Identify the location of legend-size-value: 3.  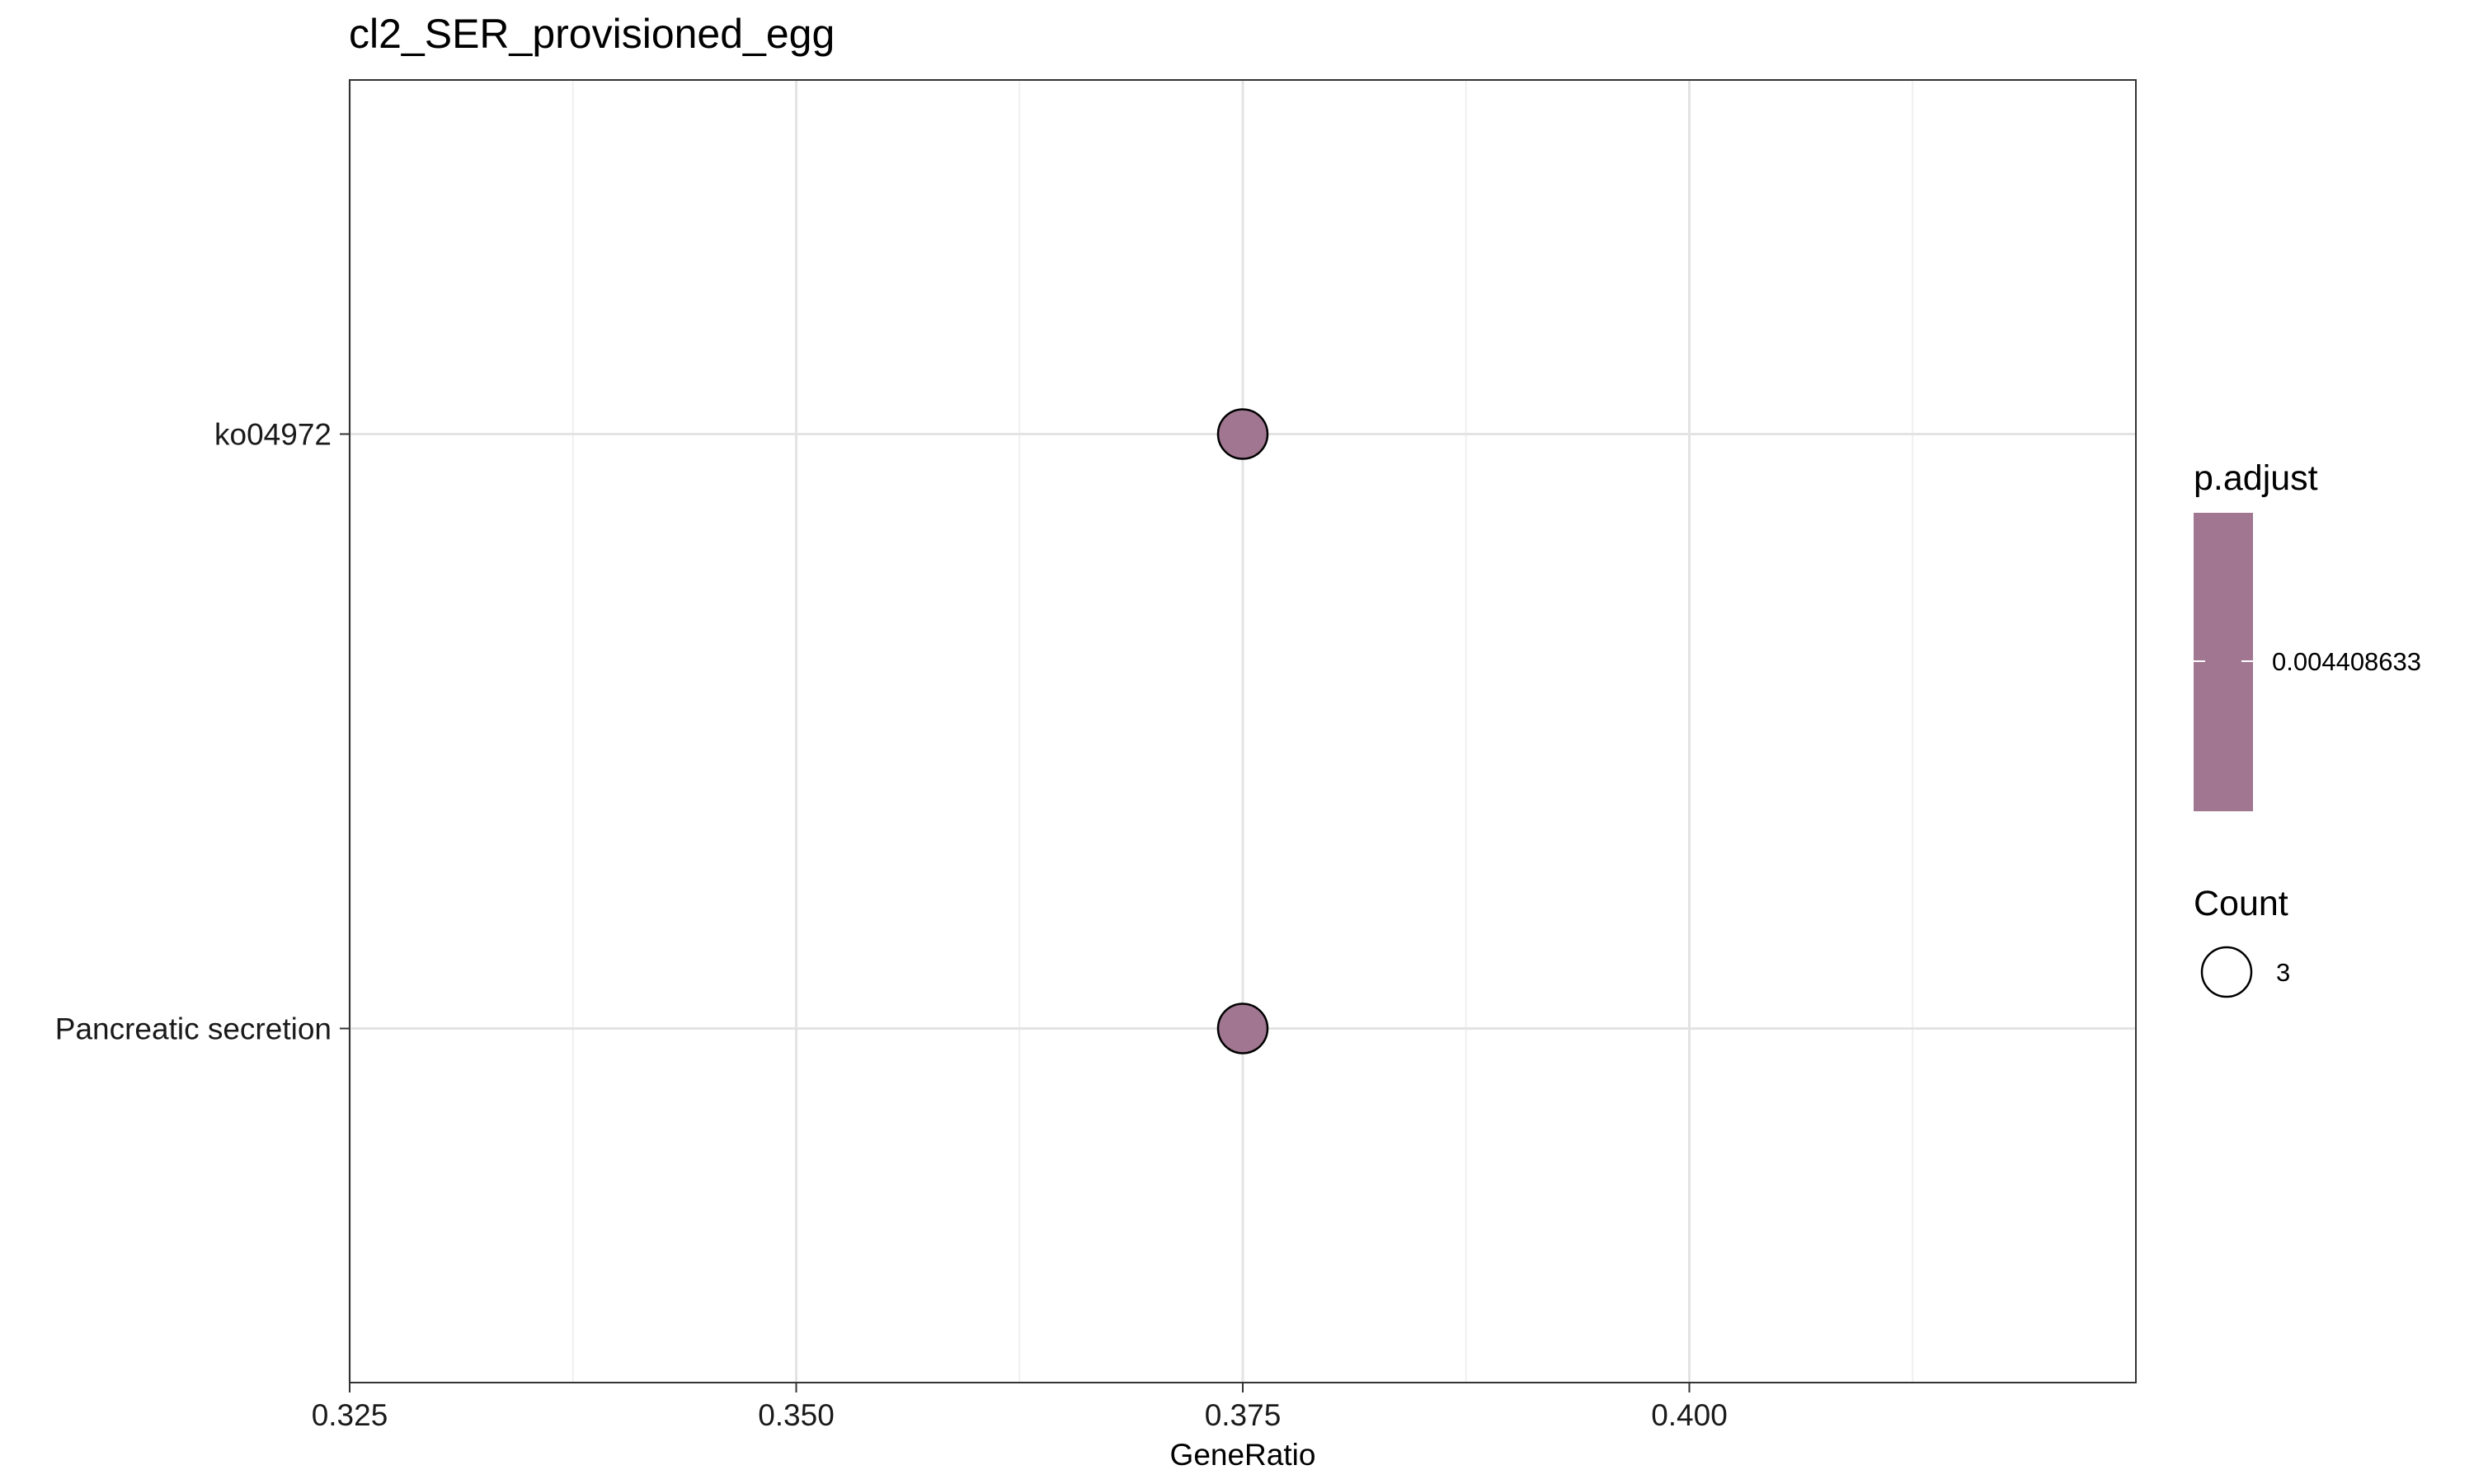
(2283, 973).